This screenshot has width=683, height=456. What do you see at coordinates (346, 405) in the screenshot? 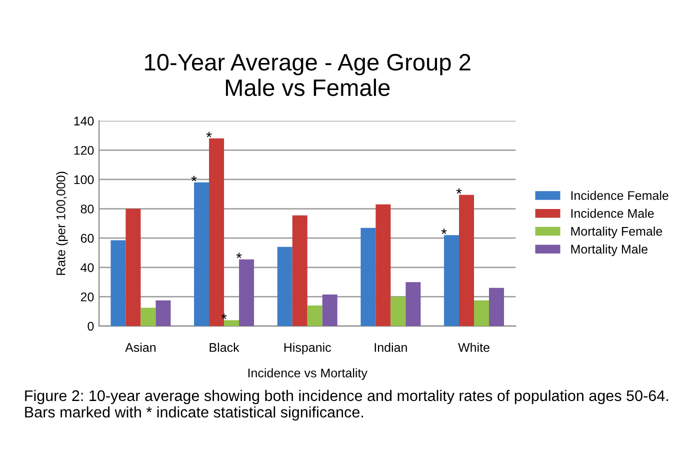
I see `caption: Figure 2: 10-year average showing both incidence and mortality rates of population ages 50-64. Bars marked with * indicate statistical significance.` at bounding box center [346, 405].